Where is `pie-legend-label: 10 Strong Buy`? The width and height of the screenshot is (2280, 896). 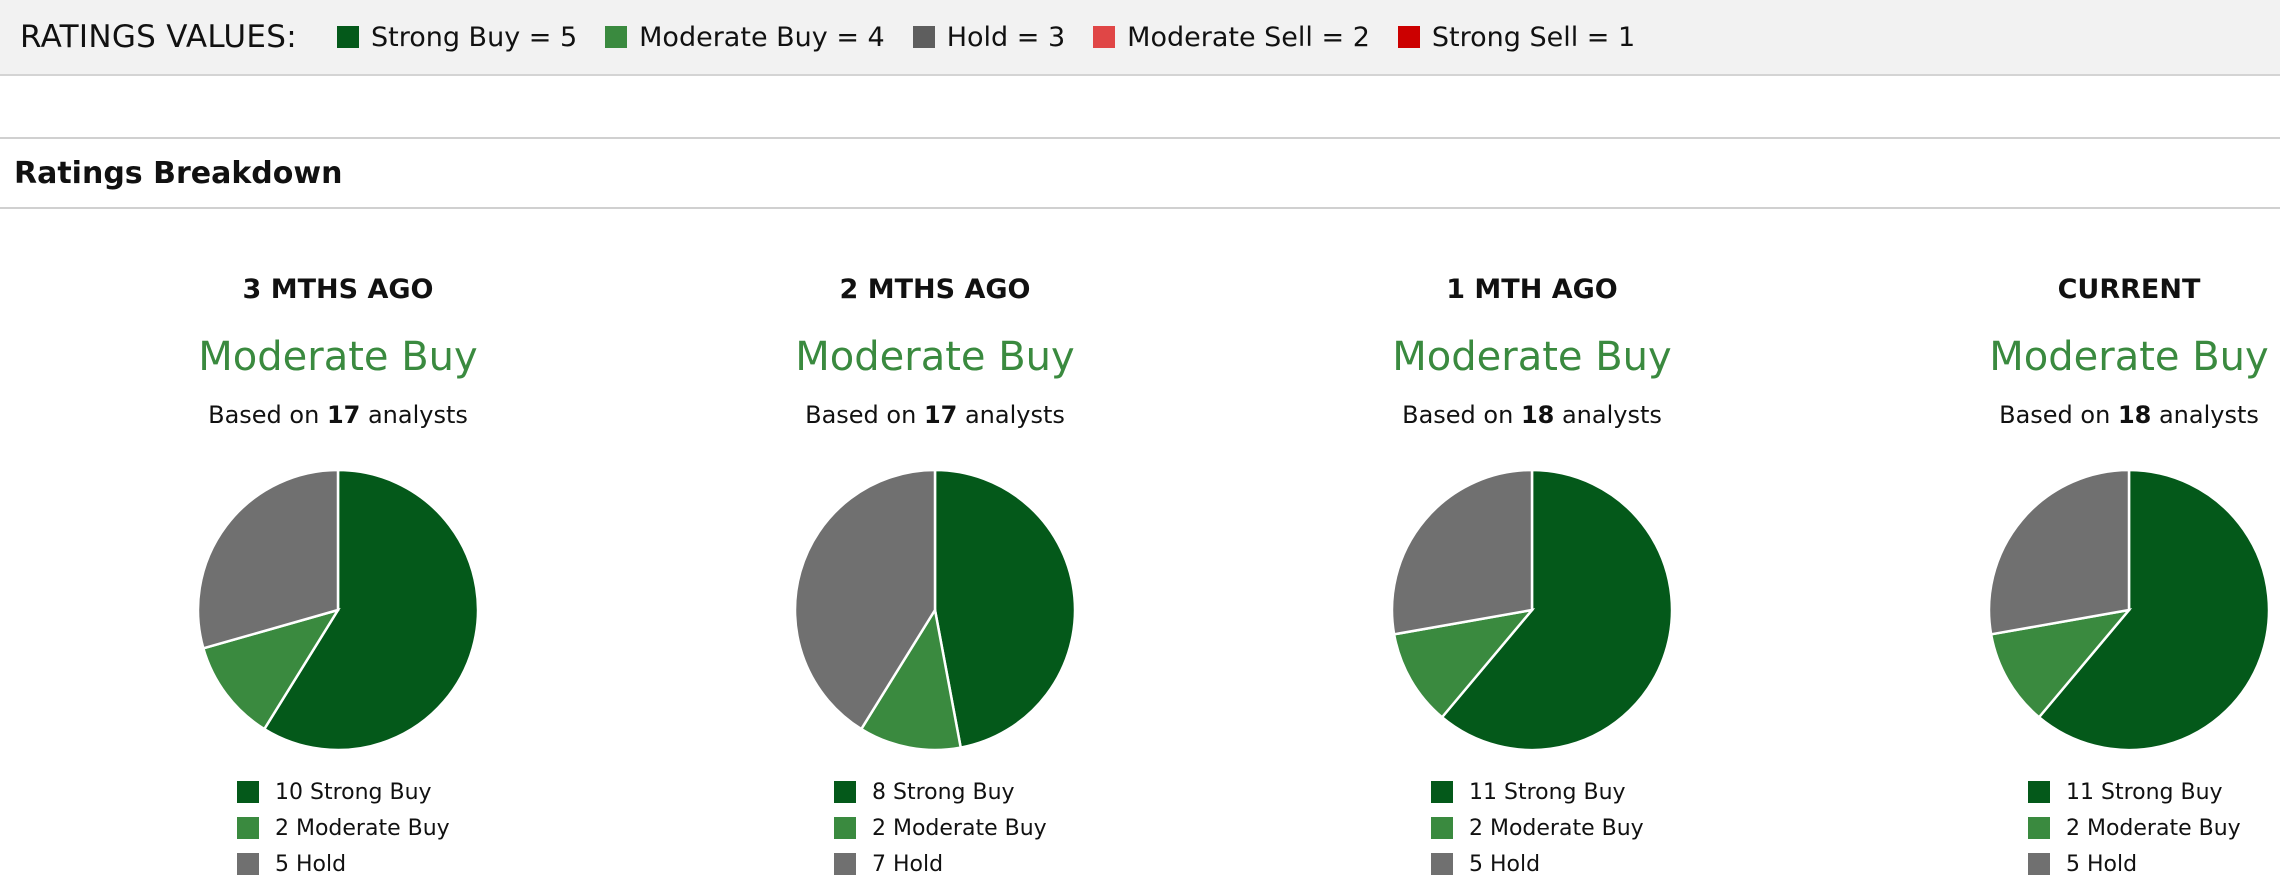 pie-legend-label: 10 Strong Buy is located at coordinates (353, 792).